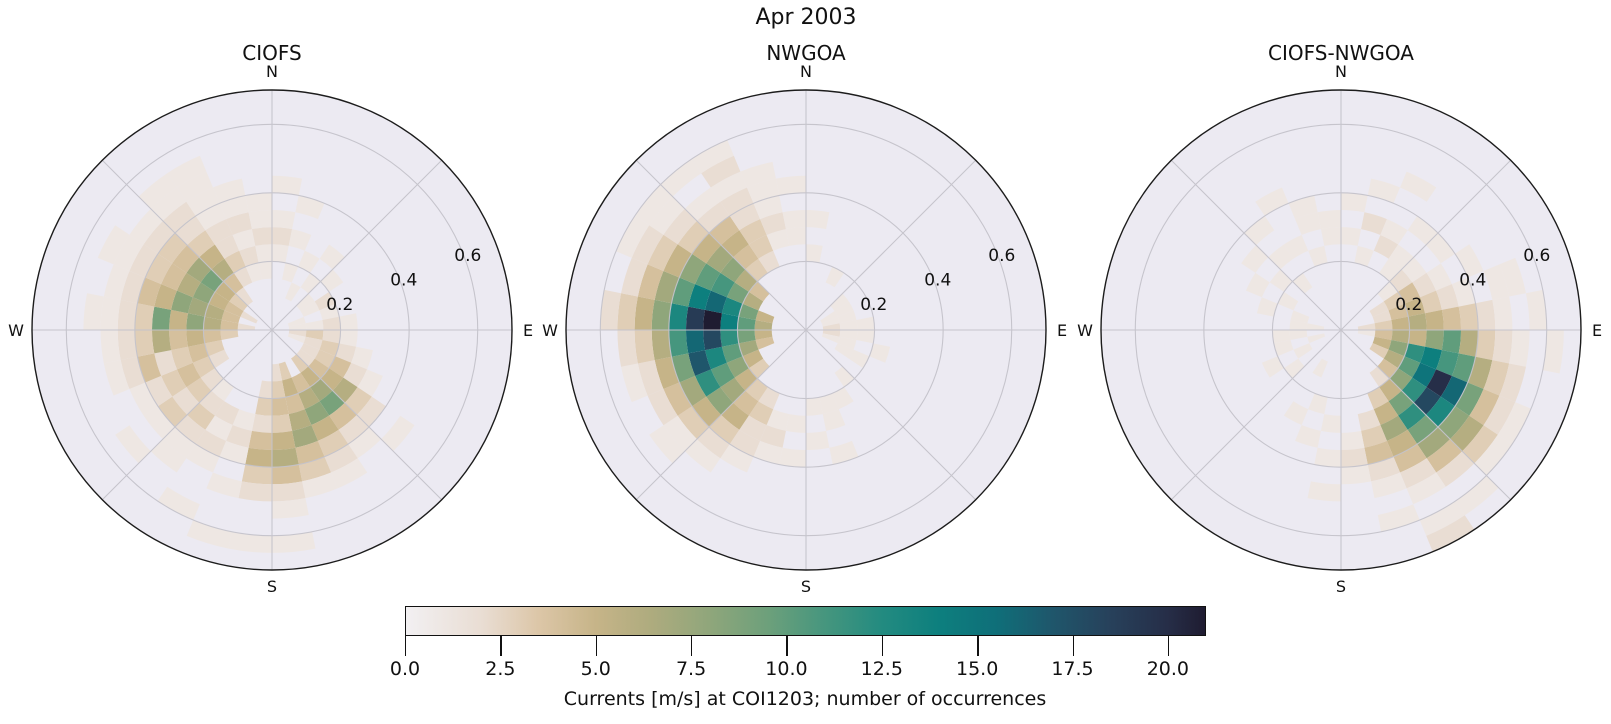 This screenshot has height=724, width=1611. I want to click on grid-spoke, so click(187, 245).